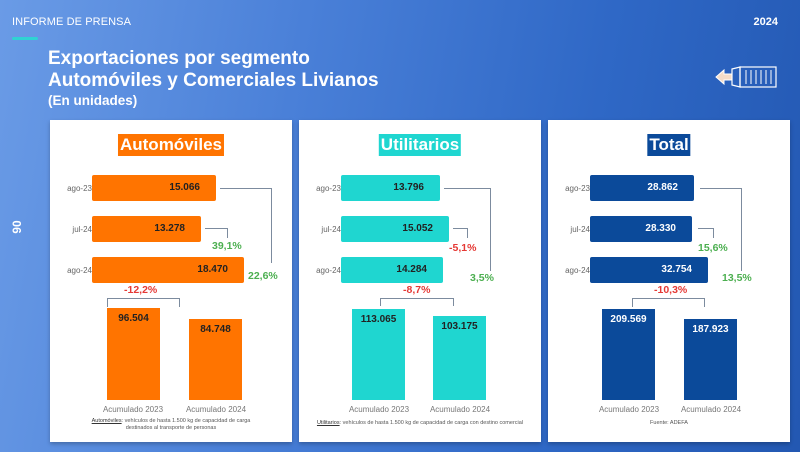 This screenshot has height=452, width=800. What do you see at coordinates (328, 423) in the screenshot?
I see `footnote-term: Utilitarios` at bounding box center [328, 423].